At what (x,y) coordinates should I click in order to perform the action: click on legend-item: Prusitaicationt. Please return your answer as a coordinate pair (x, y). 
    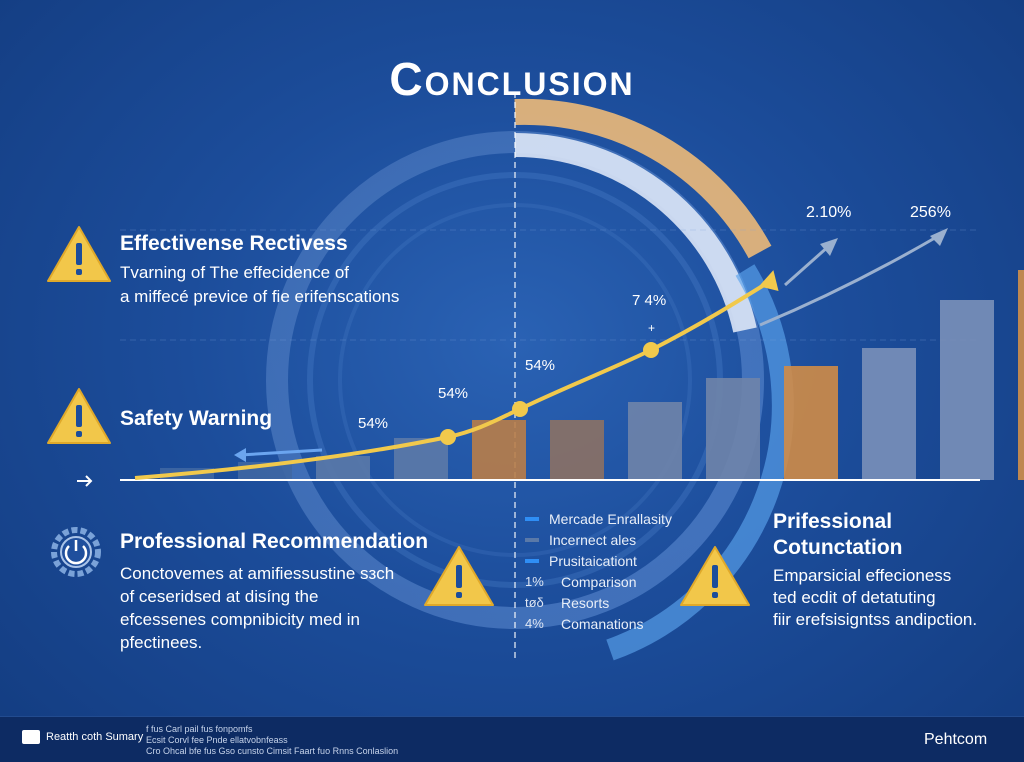
    Looking at the image, I should click on (625, 560).